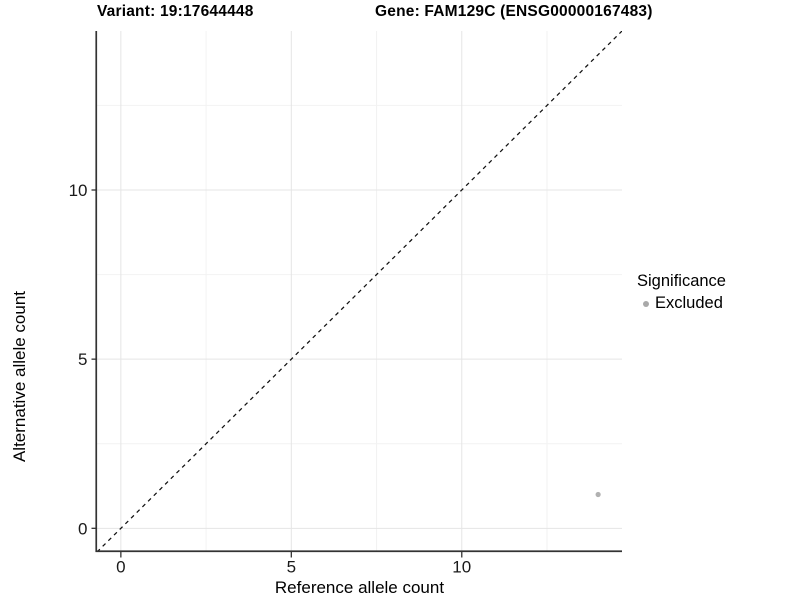  I want to click on legend-item-excluded: Excluded, so click(681, 303).